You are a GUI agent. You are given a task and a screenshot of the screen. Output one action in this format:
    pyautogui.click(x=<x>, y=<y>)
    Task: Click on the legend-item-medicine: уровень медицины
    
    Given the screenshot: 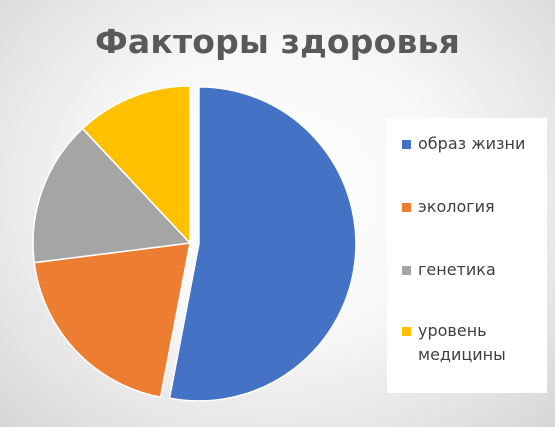 What is the action you would take?
    pyautogui.click(x=469, y=343)
    